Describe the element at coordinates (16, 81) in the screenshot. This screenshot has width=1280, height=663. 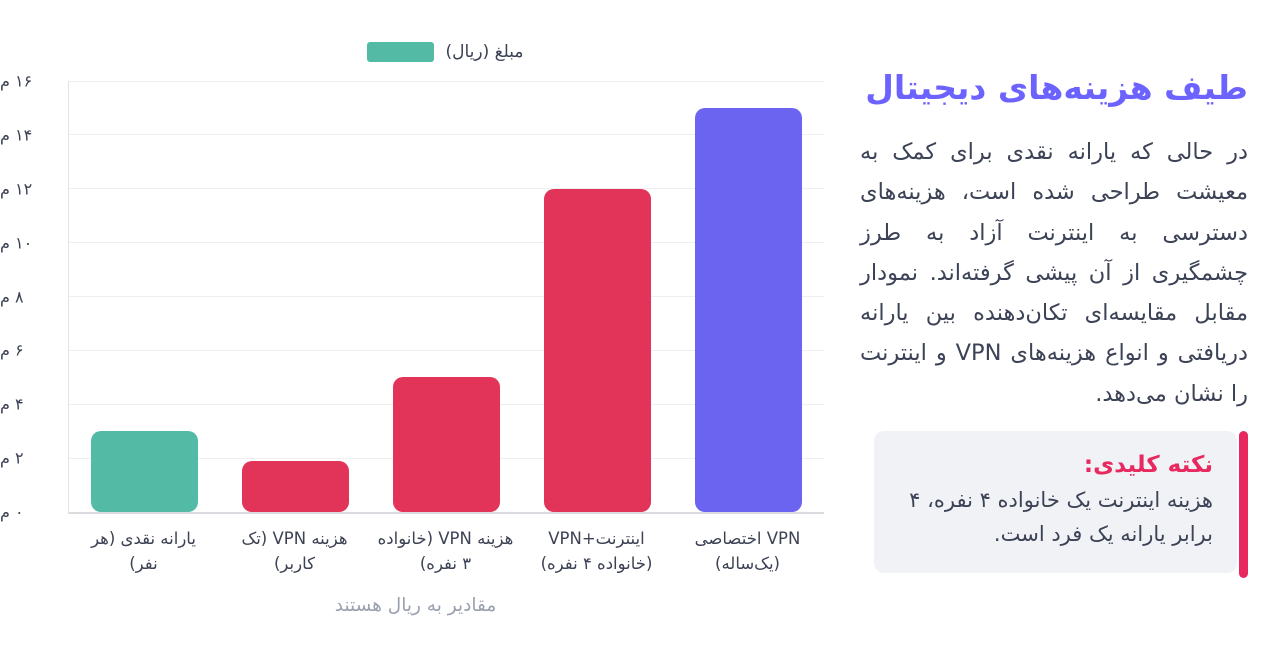
I see `y-tick-label: ۱۶ م` at that location.